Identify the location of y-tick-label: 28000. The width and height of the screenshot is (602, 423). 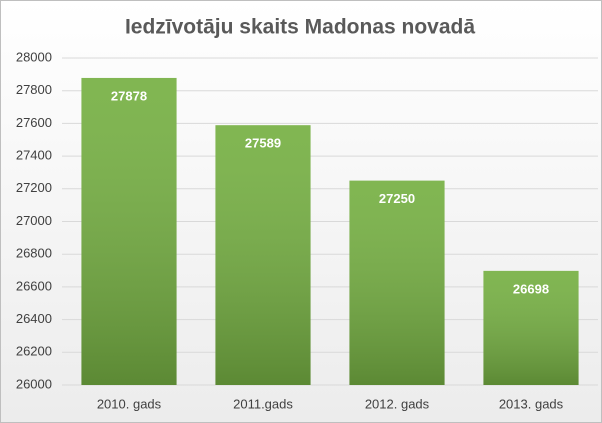
(34, 56).